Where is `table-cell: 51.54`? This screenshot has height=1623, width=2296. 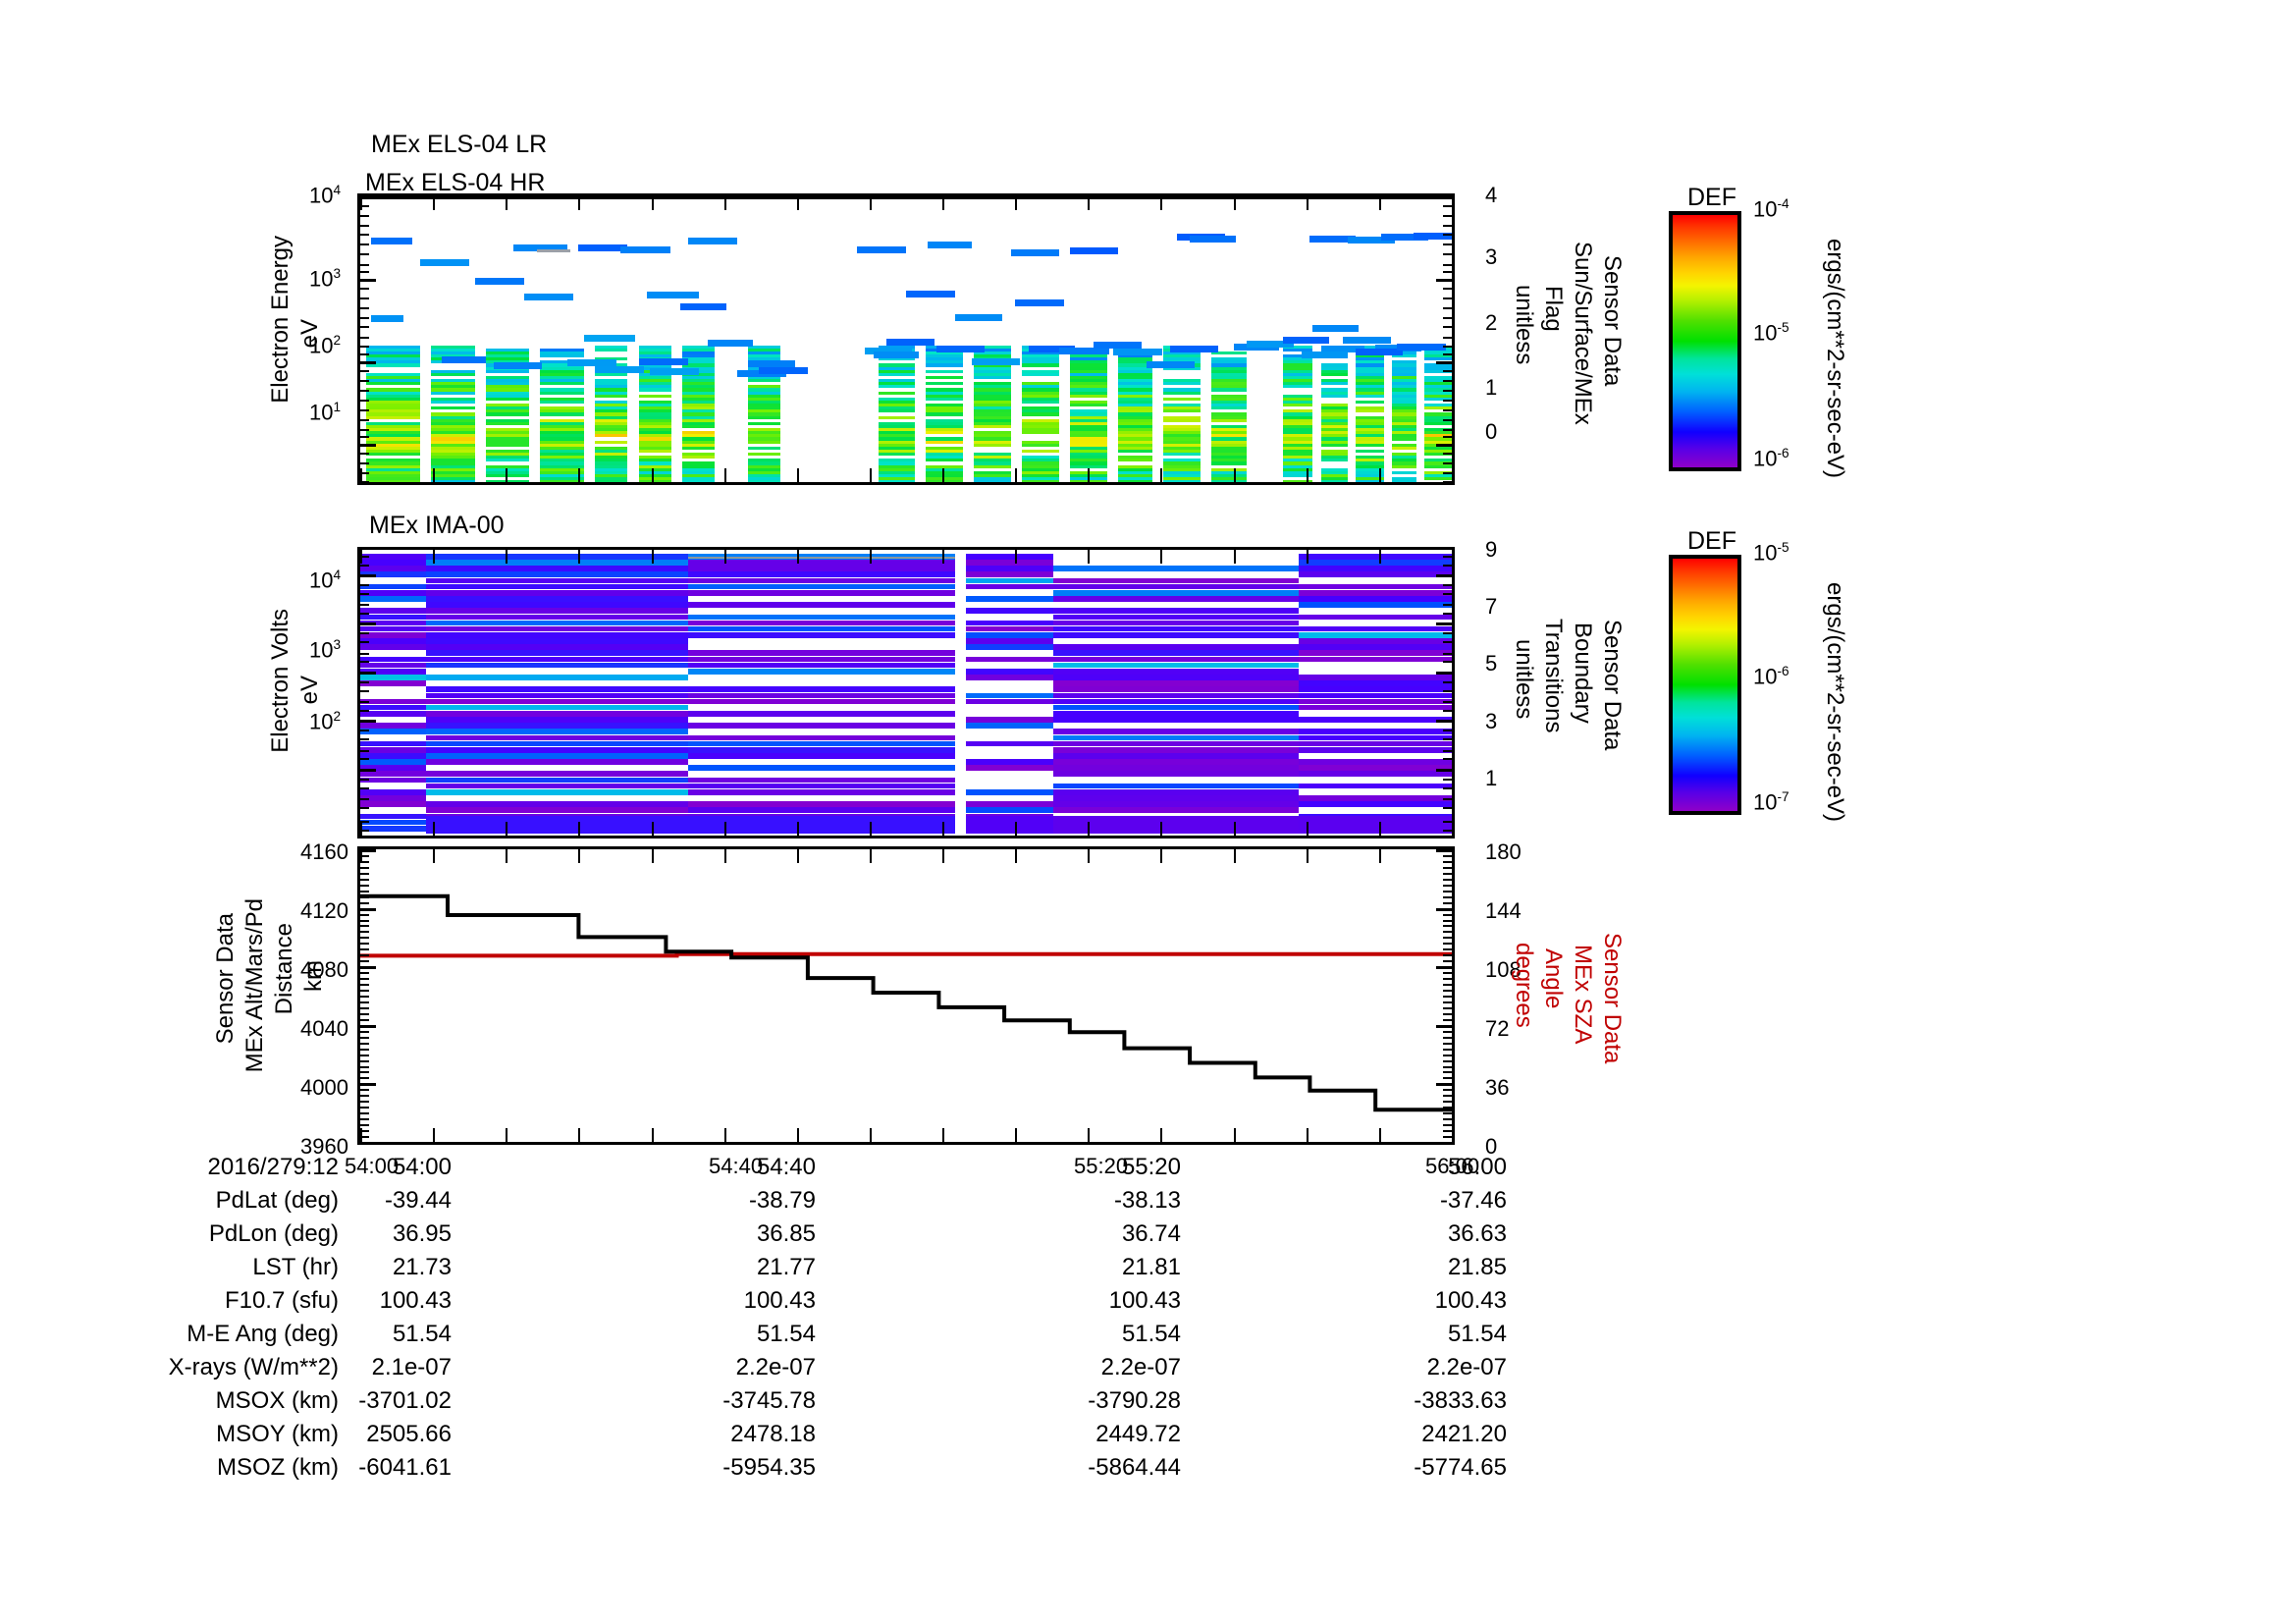 table-cell: 51.54 is located at coordinates (1477, 1334).